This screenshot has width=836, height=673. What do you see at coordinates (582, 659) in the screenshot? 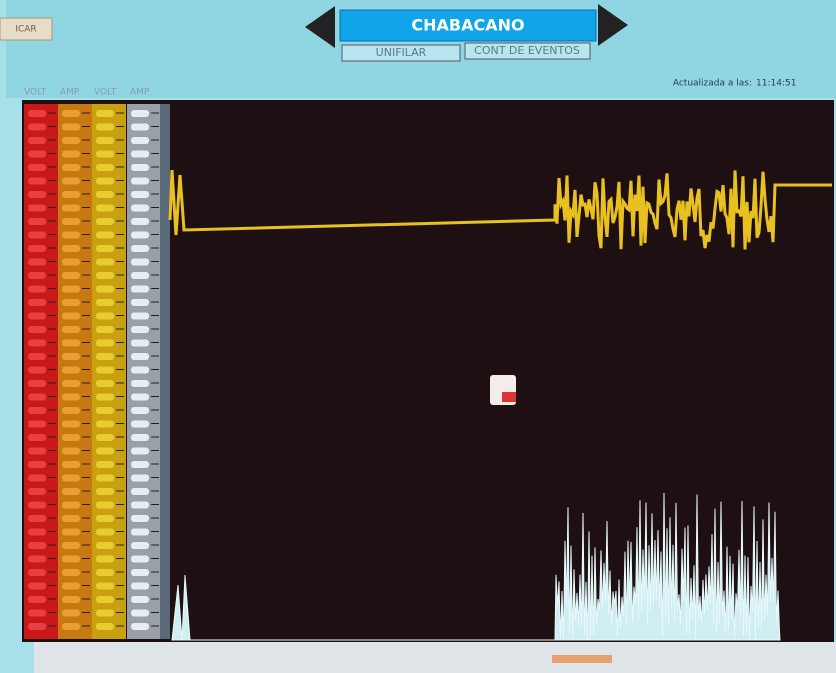
I see `time-marker` at bounding box center [582, 659].